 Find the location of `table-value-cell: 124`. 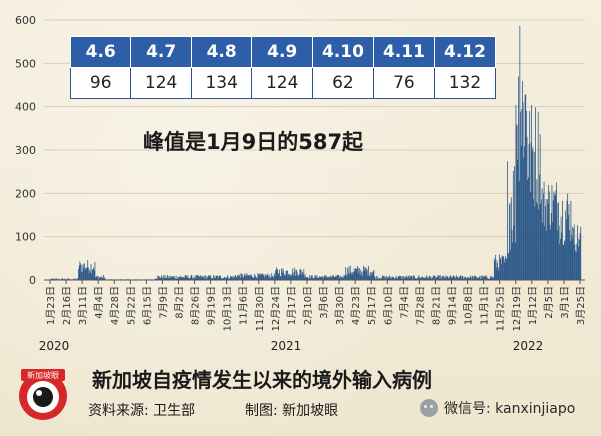

table-value-cell: 124 is located at coordinates (161, 83).